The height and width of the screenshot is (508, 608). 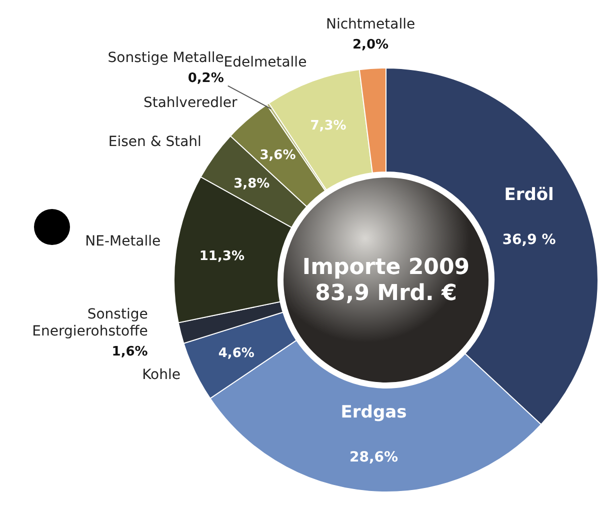 What do you see at coordinates (386, 267) in the screenshot?
I see `text: Importe 2009` at bounding box center [386, 267].